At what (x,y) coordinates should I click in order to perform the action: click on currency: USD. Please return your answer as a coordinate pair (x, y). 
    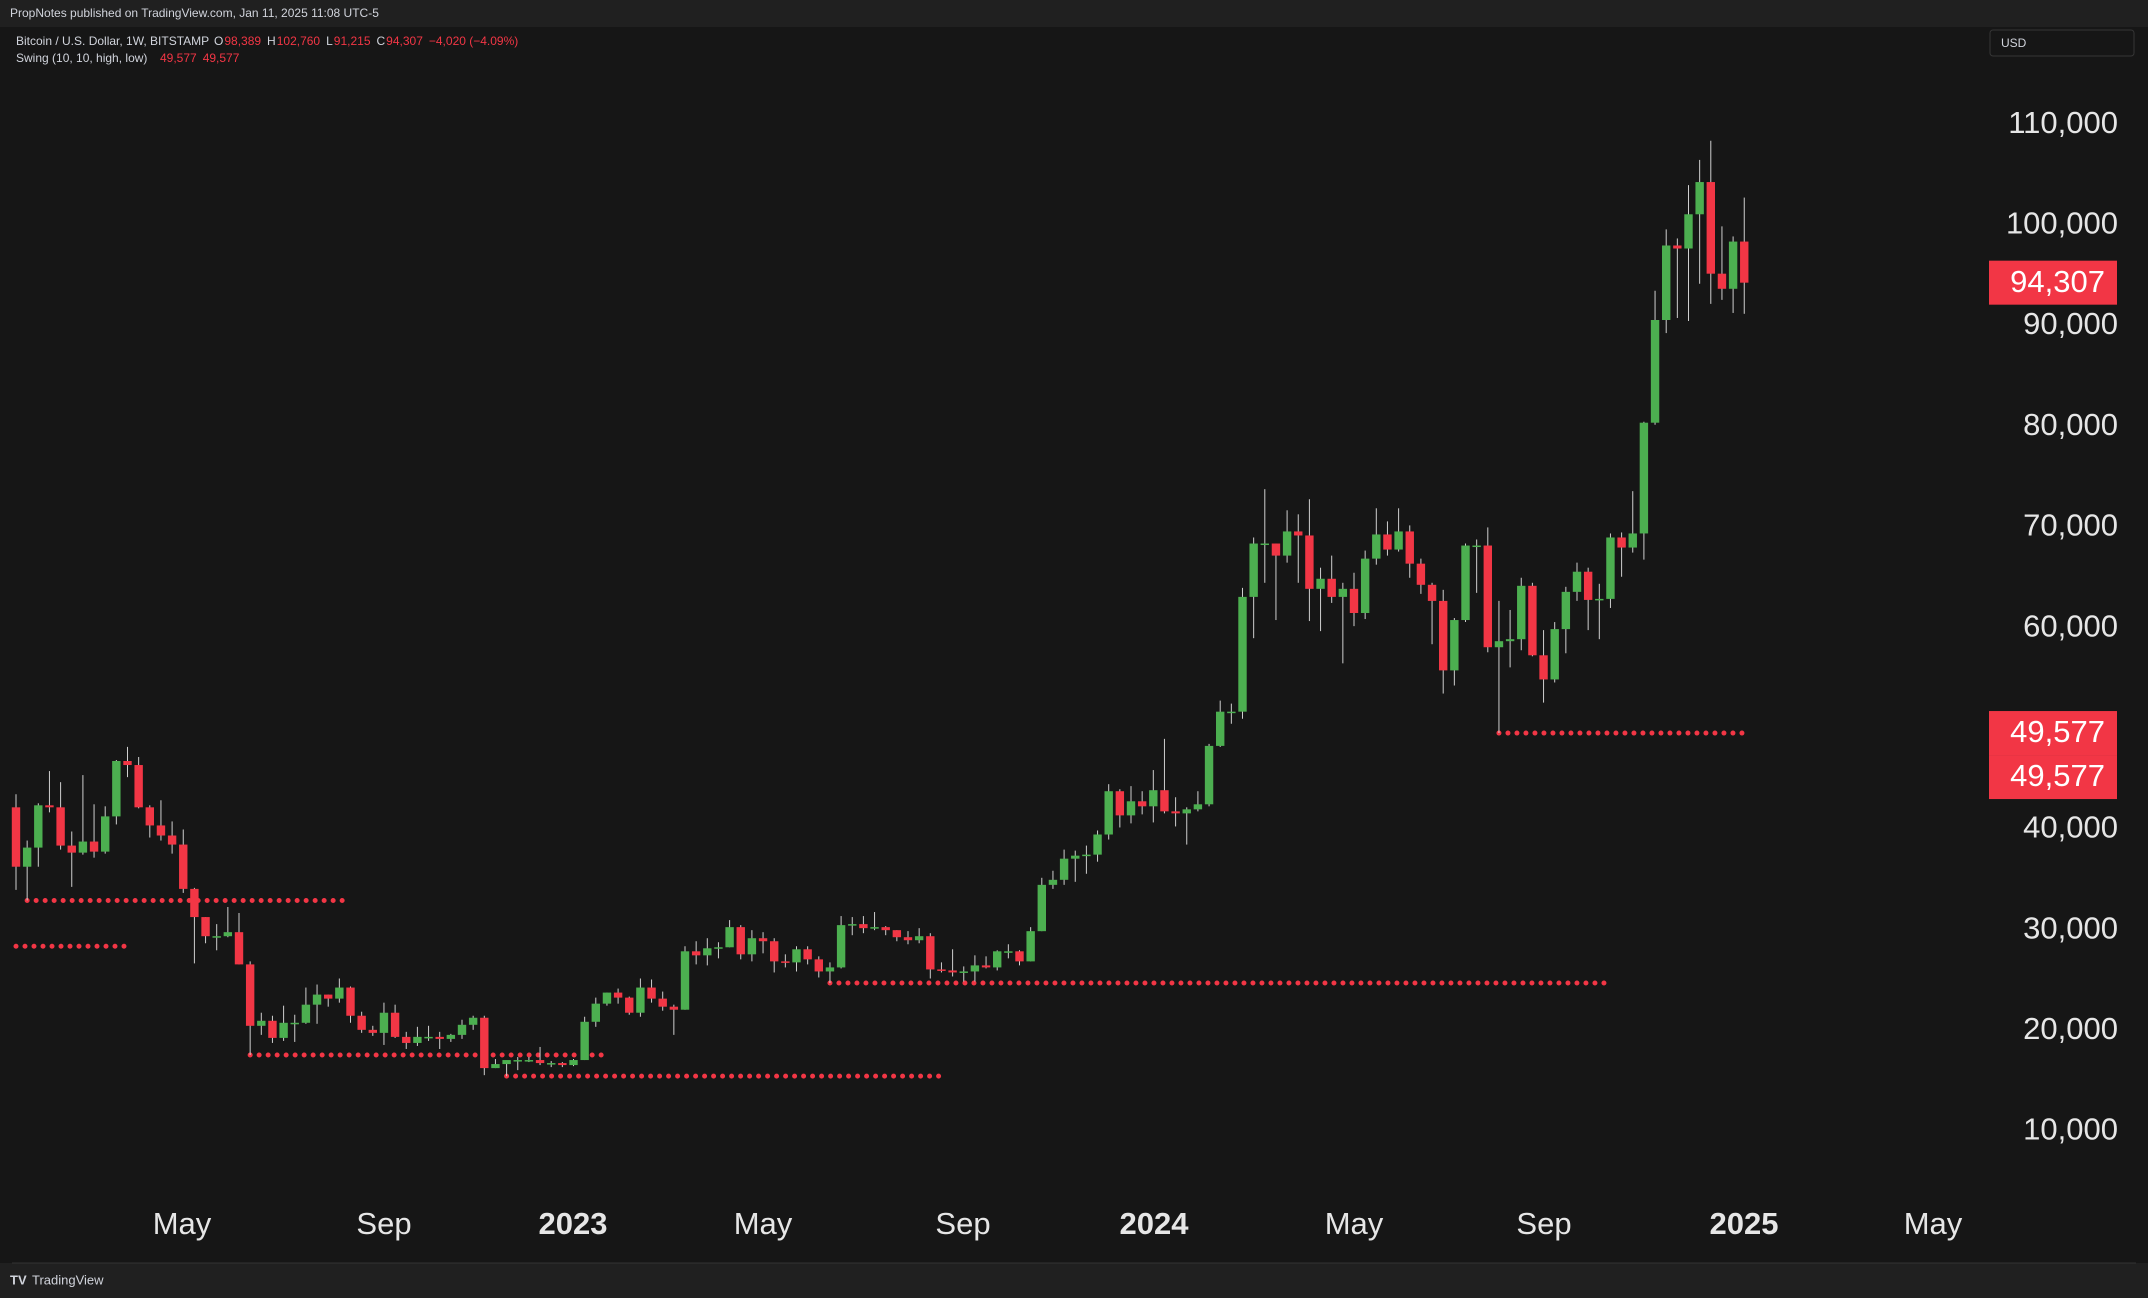
    Looking at the image, I should click on (2014, 43).